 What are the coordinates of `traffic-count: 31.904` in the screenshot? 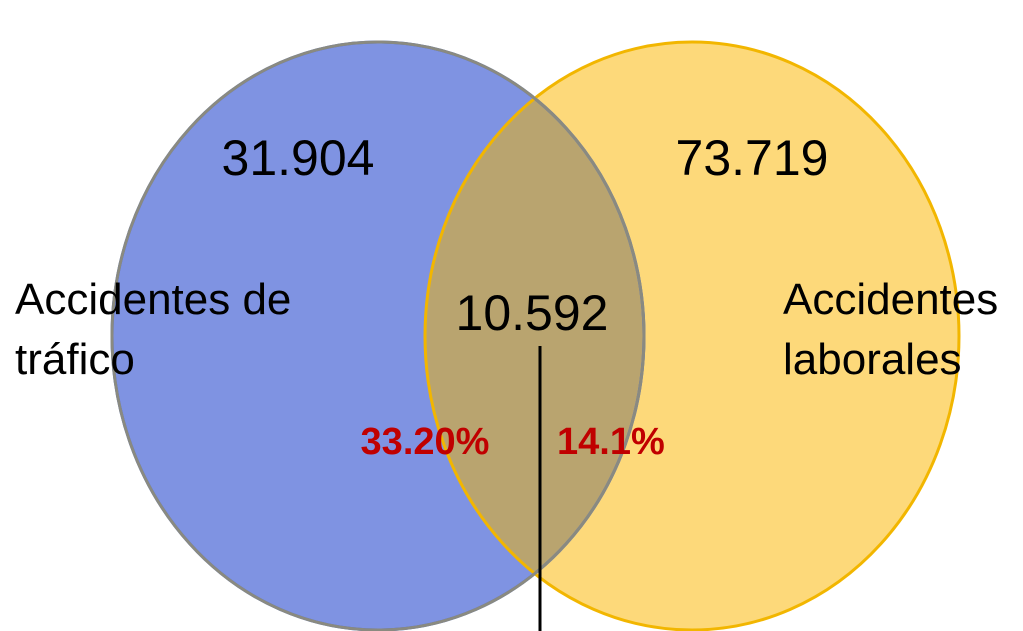 It's located at (298, 158).